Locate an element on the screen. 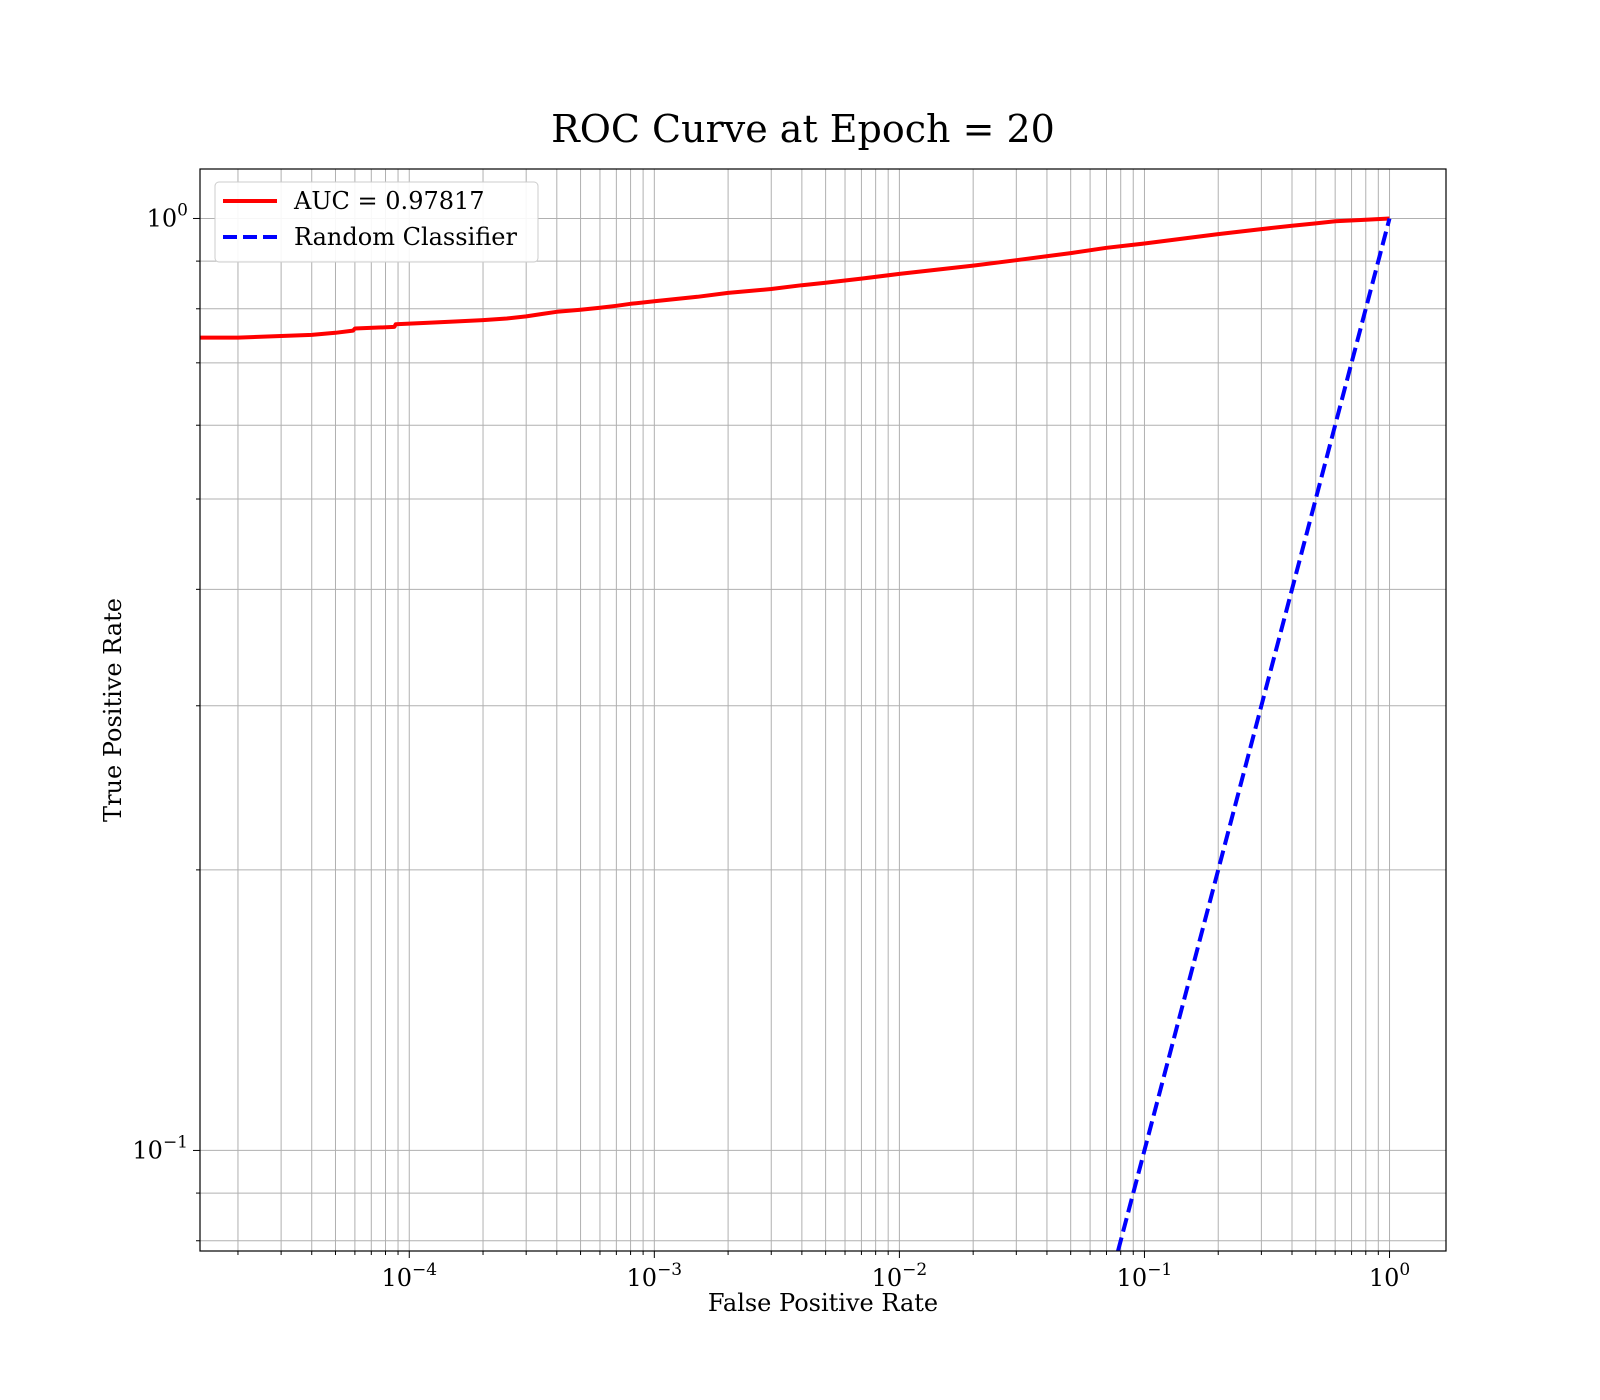 The width and height of the screenshot is (1600, 1400). x-tick-label: 10⁻¹ is located at coordinates (1145, 1276).